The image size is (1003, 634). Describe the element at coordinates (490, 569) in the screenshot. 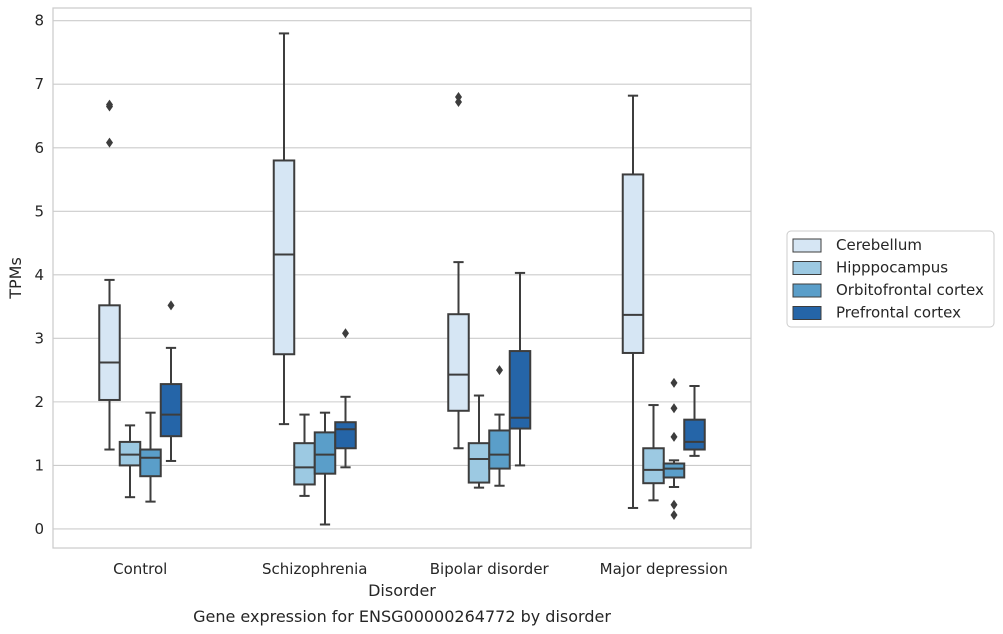

I see `x-tick-label: Bipolar disorder` at that location.